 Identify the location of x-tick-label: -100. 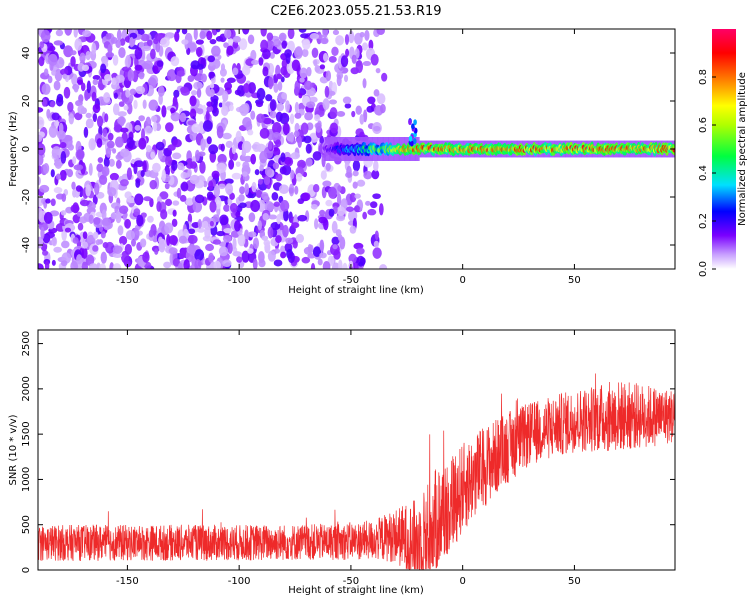
(239, 280).